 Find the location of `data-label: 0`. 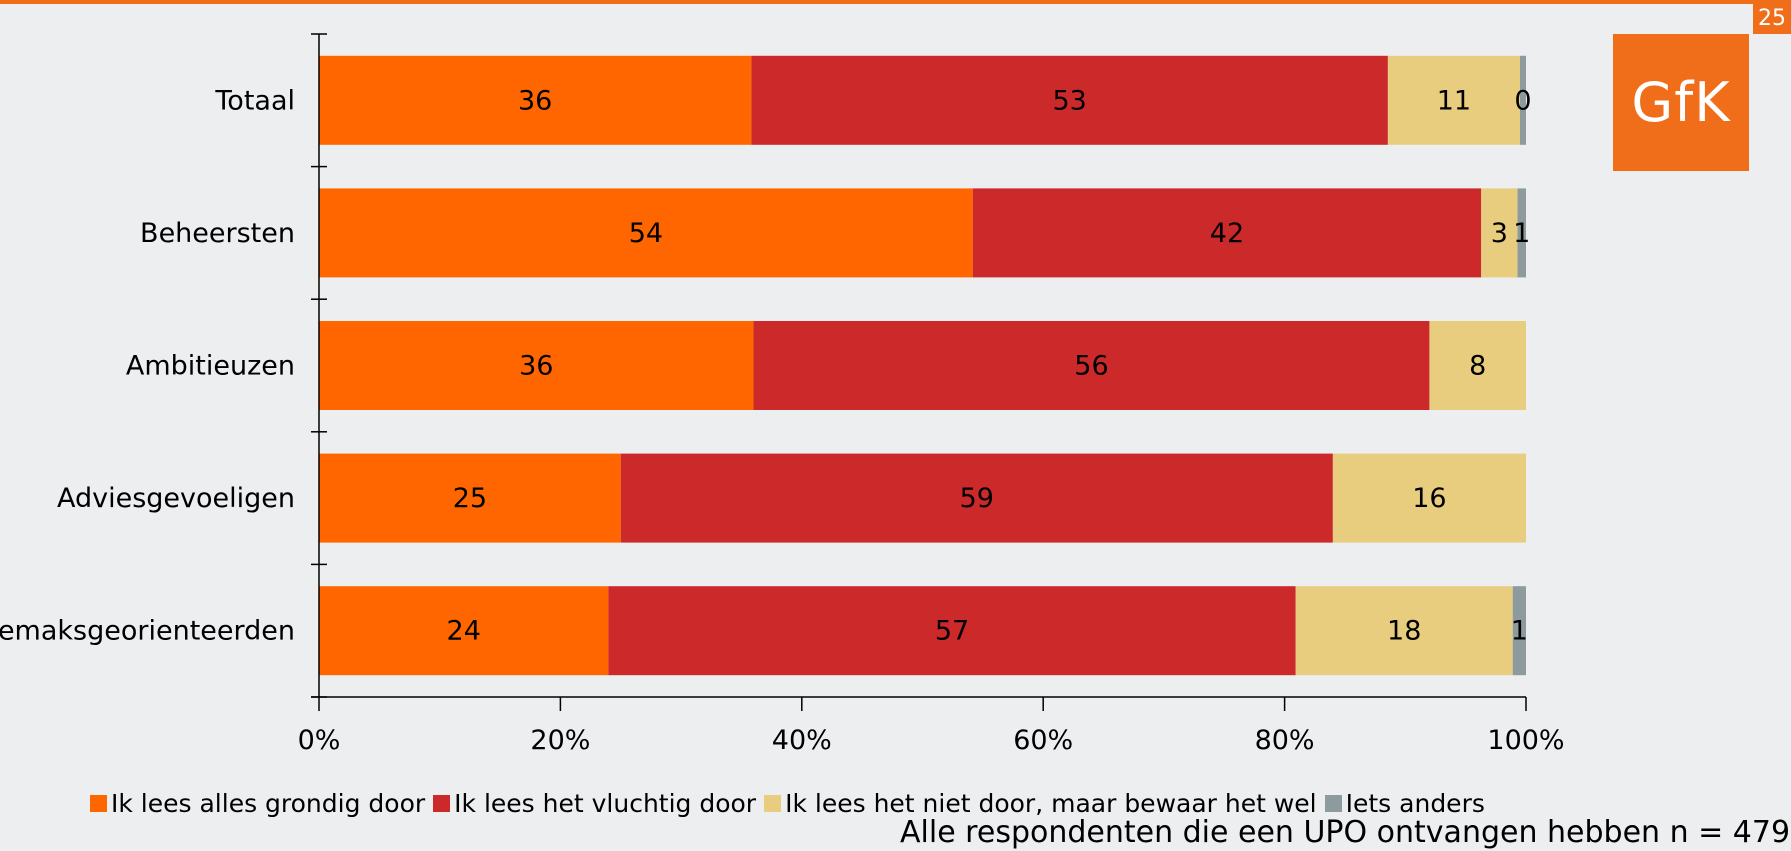

data-label: 0 is located at coordinates (1522, 100).